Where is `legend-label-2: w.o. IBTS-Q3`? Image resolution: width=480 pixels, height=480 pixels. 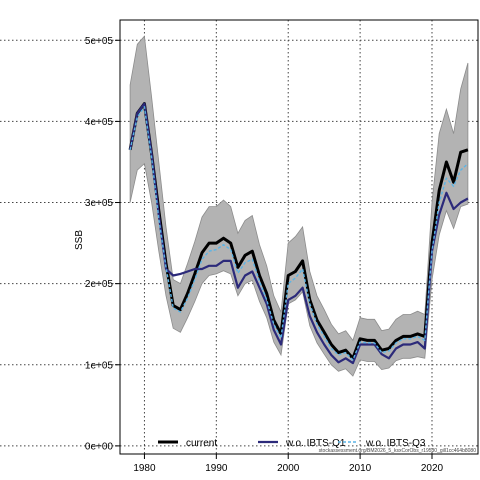 legend-label-2: w.o. IBTS-Q3 is located at coordinates (395, 443).